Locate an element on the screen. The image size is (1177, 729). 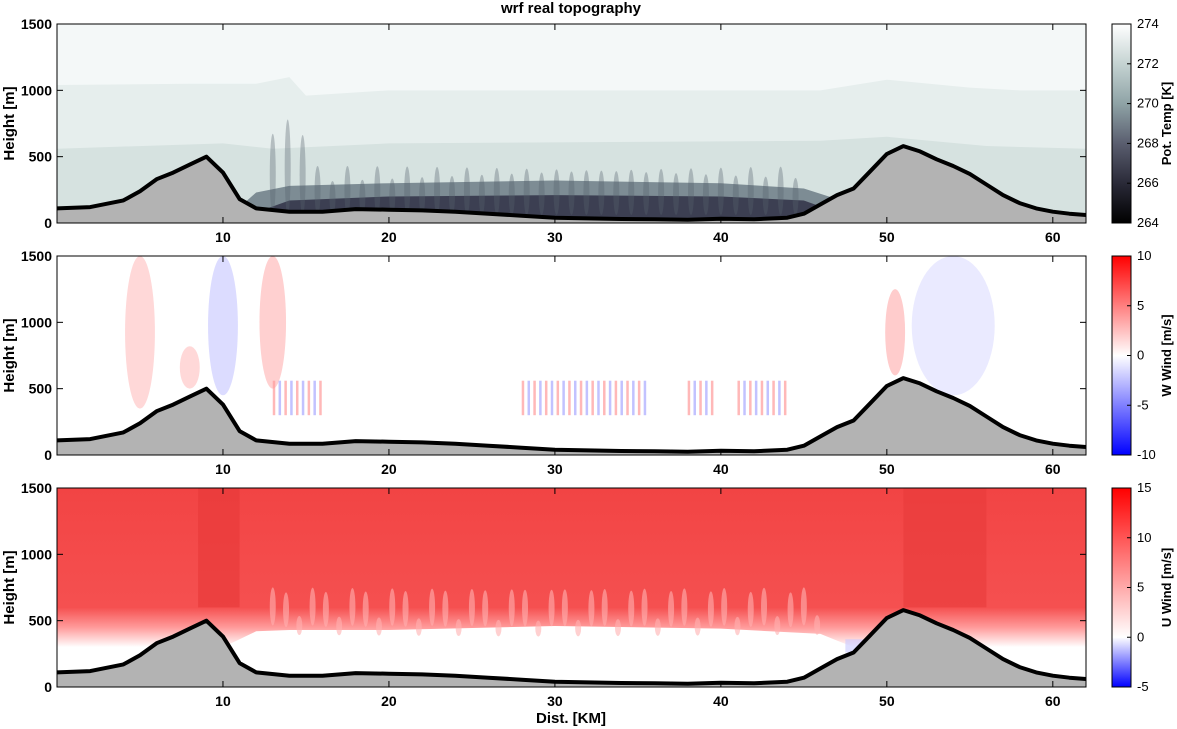
u-jet-right is located at coordinates (945, 548).